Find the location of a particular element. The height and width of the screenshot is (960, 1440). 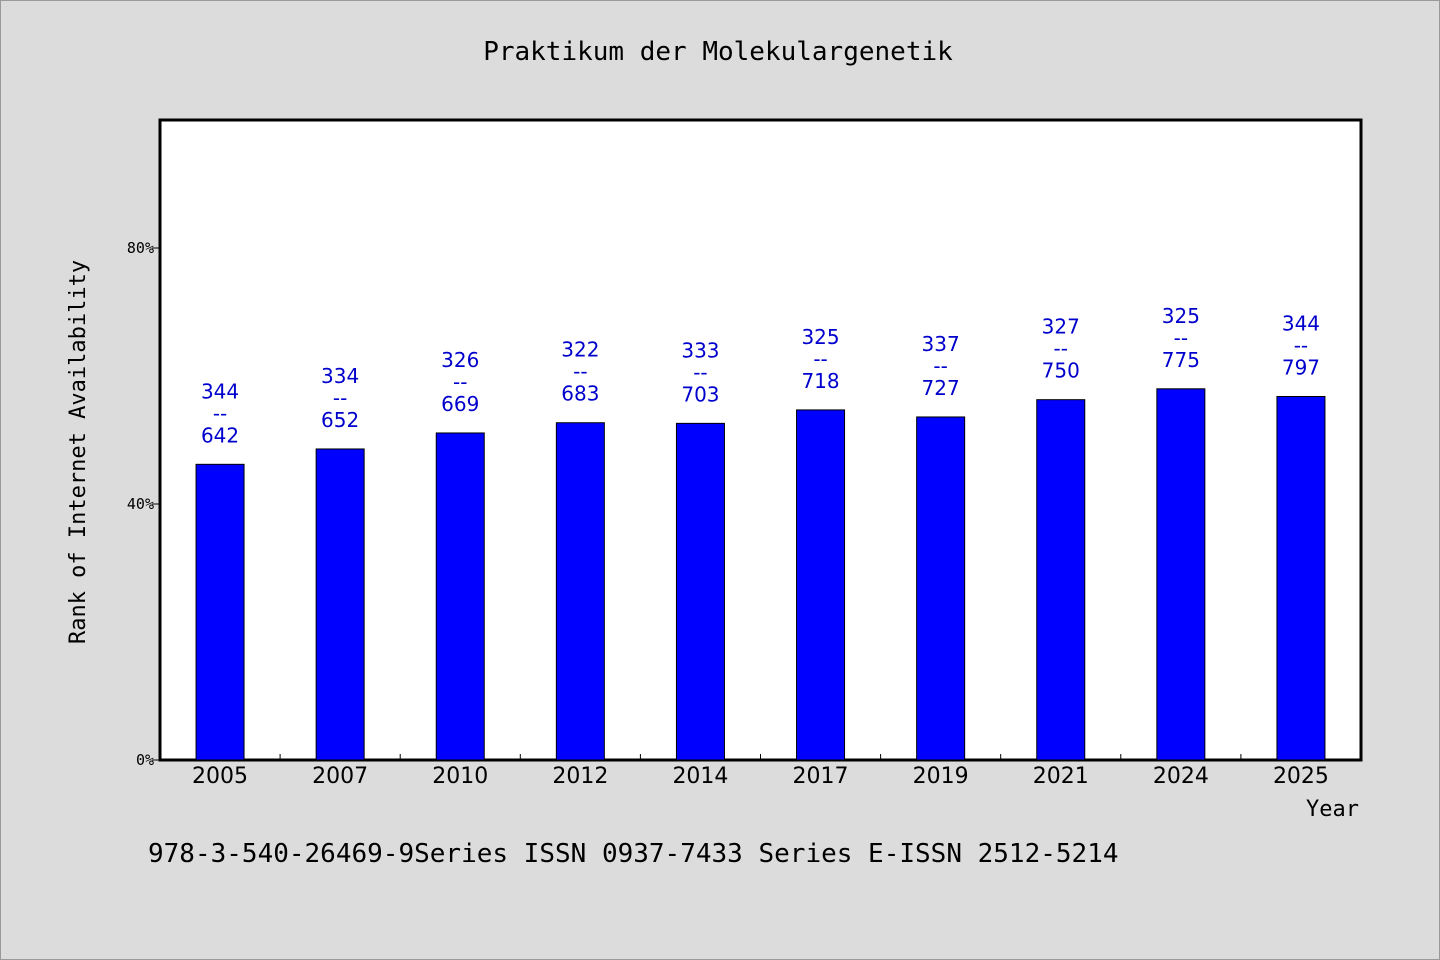

x-tick-label: 2014 is located at coordinates (700, 776).